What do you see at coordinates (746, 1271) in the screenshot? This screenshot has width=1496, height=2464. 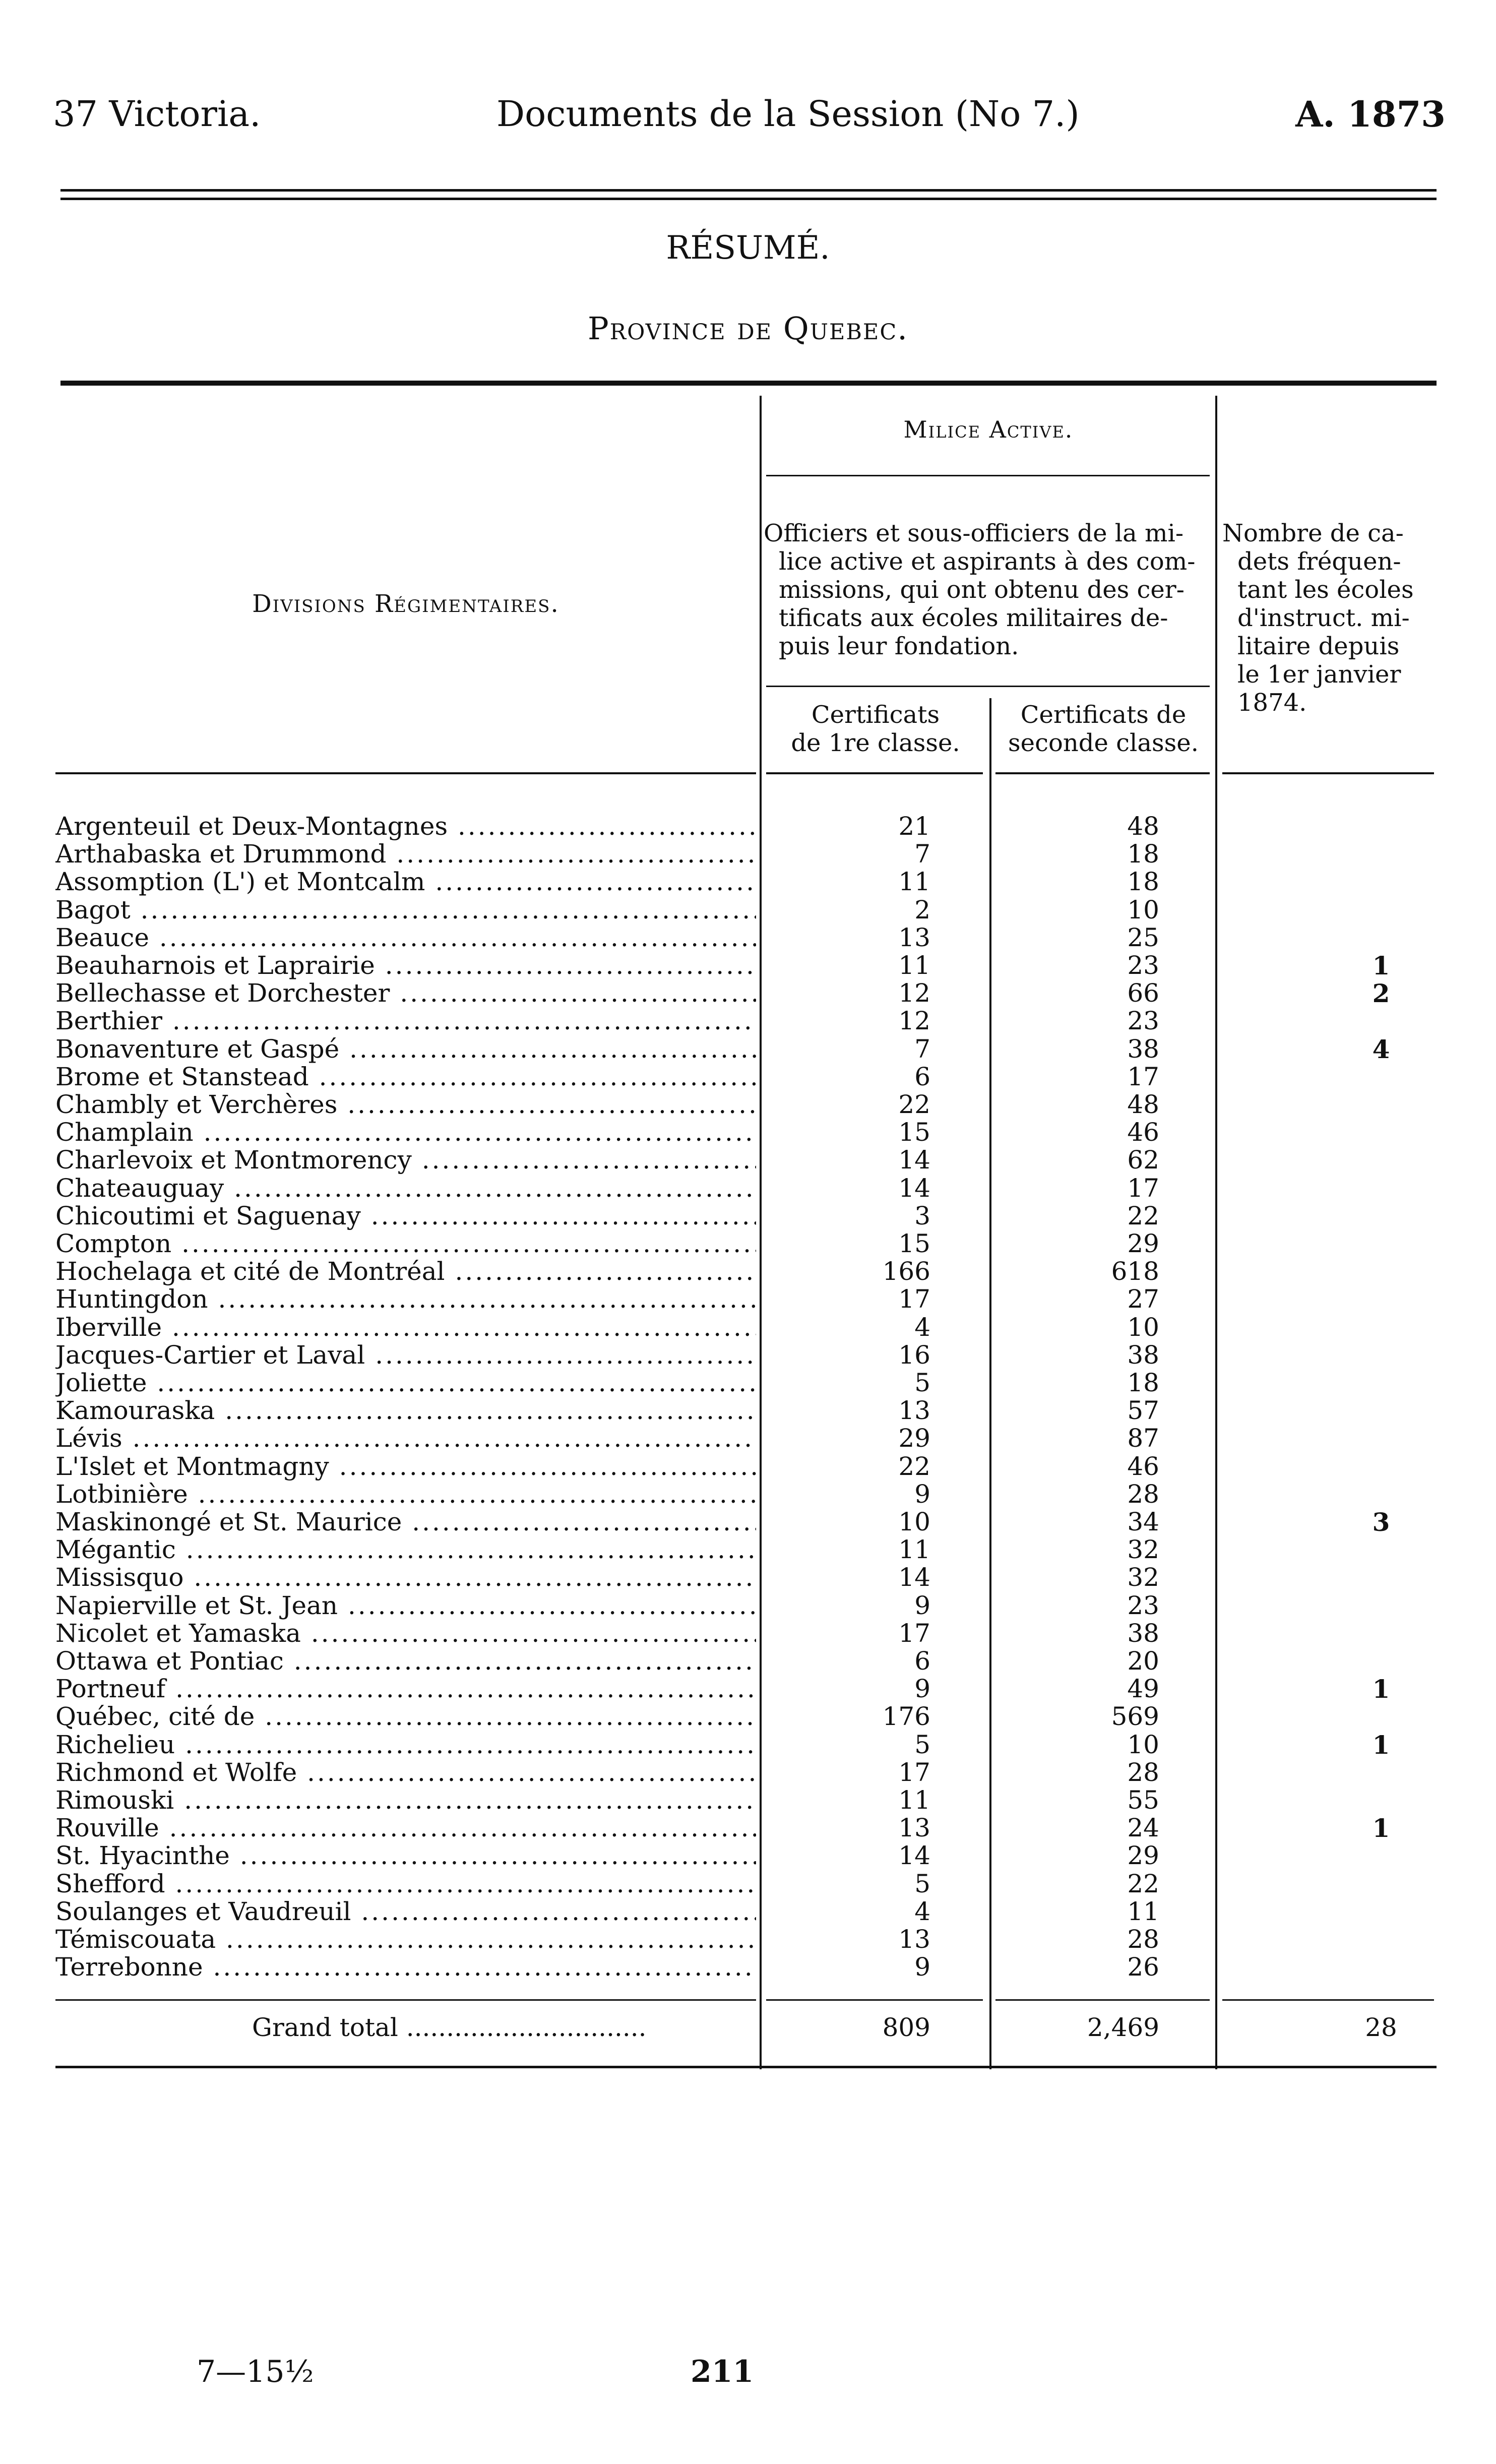 I see `table-row: Hochelaga et cité de Montréal 166 618` at bounding box center [746, 1271].